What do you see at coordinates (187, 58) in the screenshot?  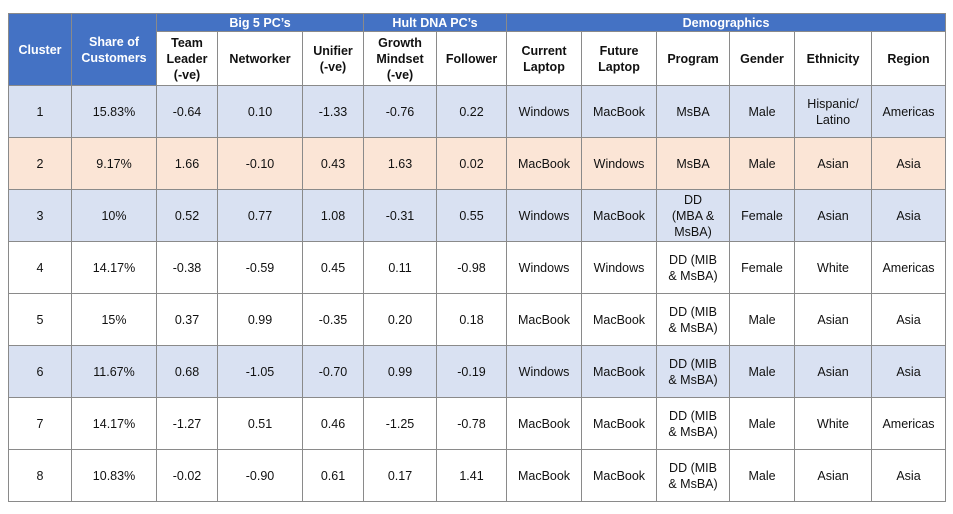 I see `header-team-leader: Team Leader (-ve)` at bounding box center [187, 58].